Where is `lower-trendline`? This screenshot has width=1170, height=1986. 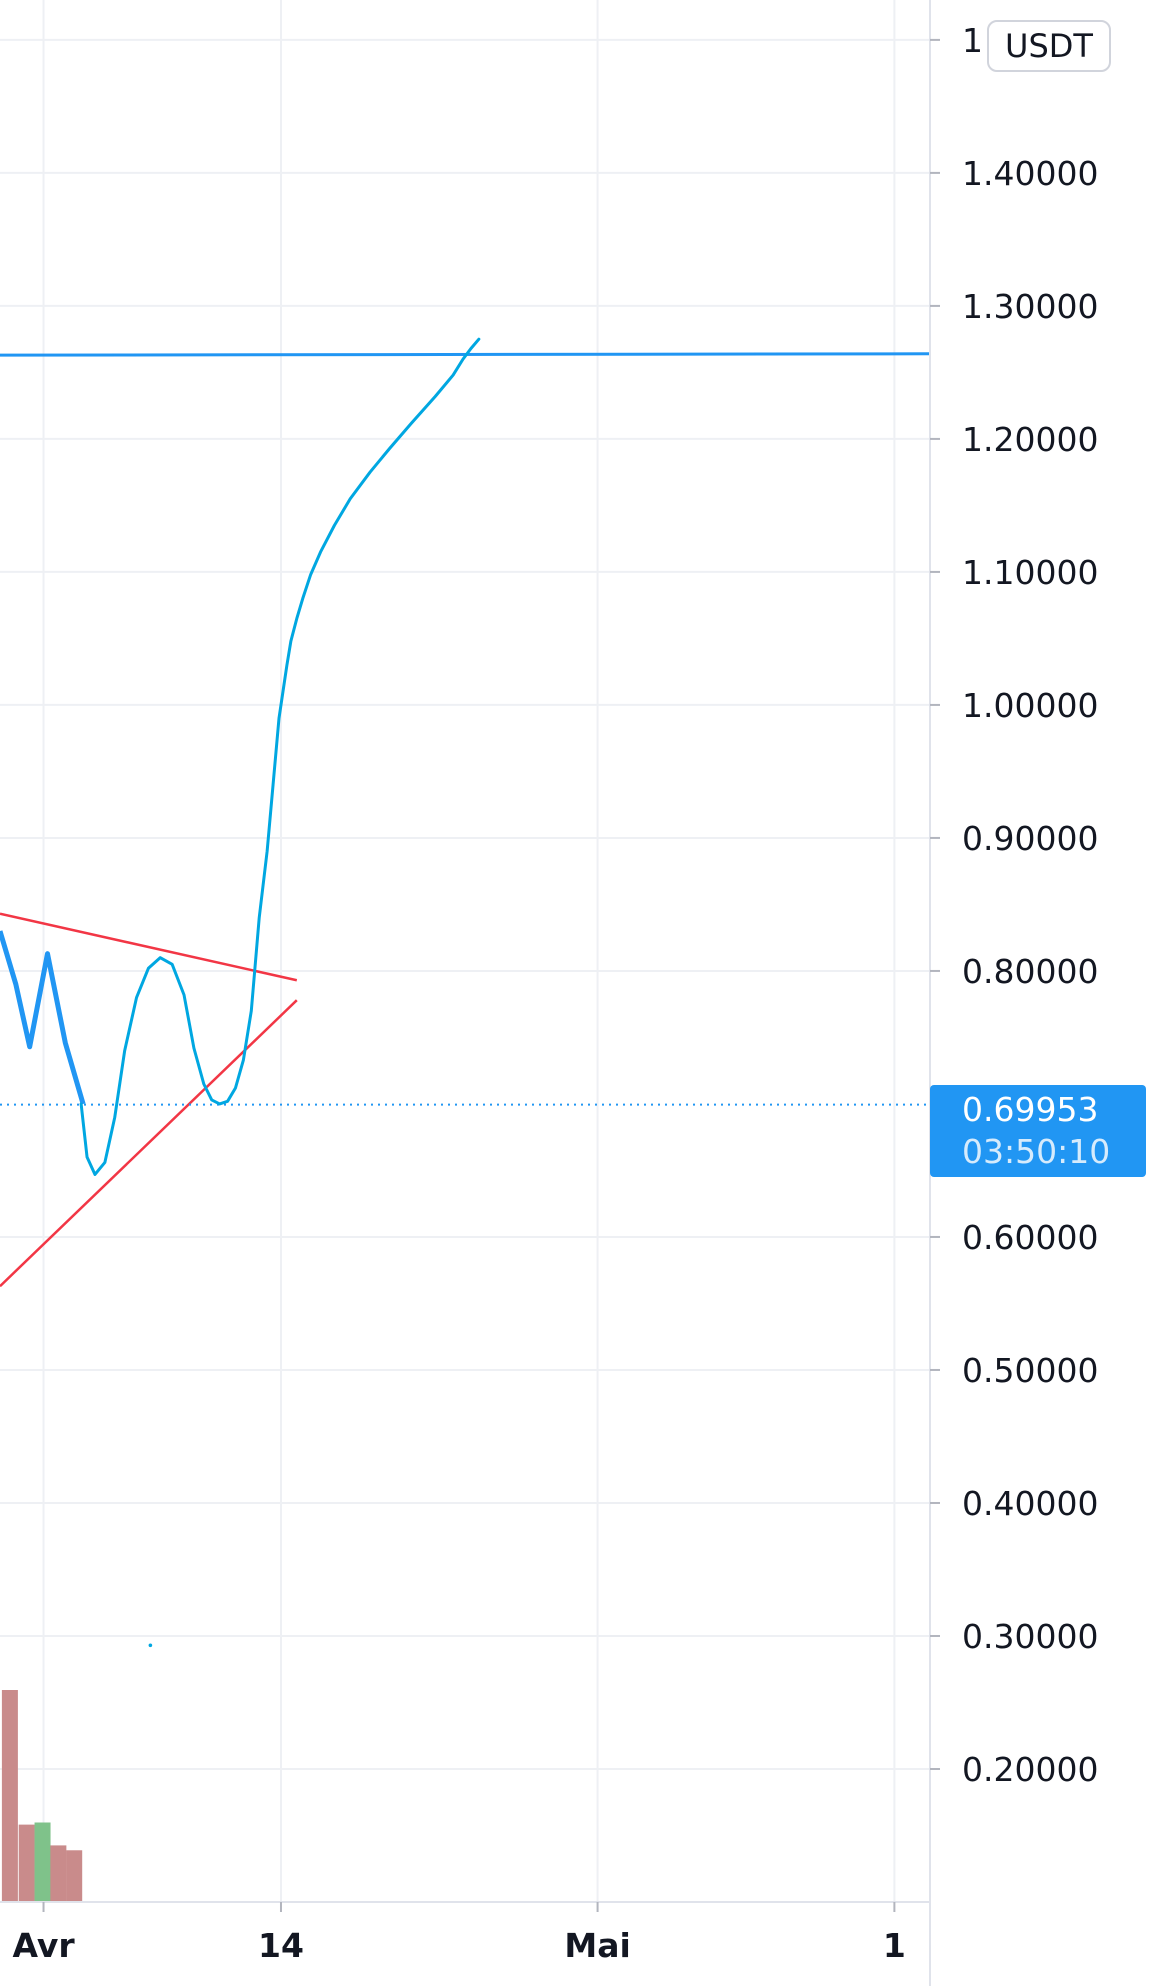 lower-trendline is located at coordinates (149, 1143).